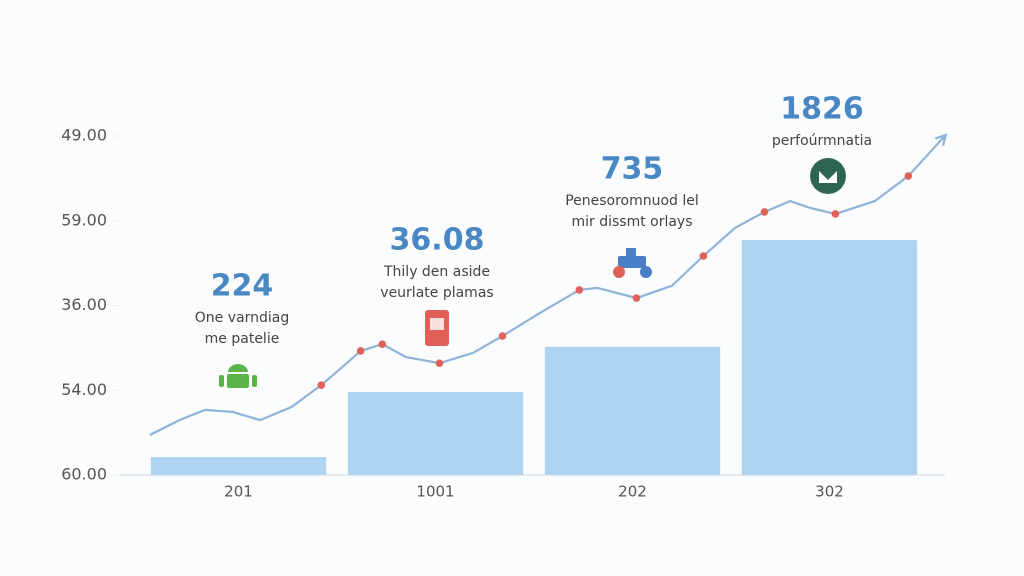 The height and width of the screenshot is (576, 1024). Describe the element at coordinates (84, 389) in the screenshot. I see `y-tick-label: 54.00` at that location.